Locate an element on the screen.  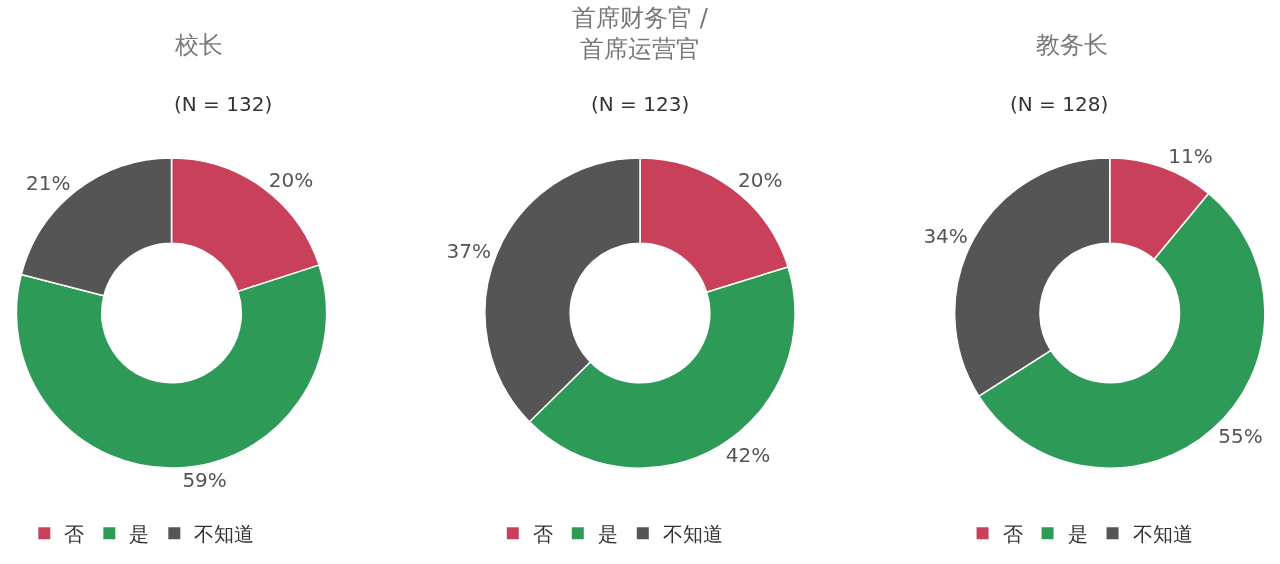
data-label: 37% is located at coordinates (468, 251).